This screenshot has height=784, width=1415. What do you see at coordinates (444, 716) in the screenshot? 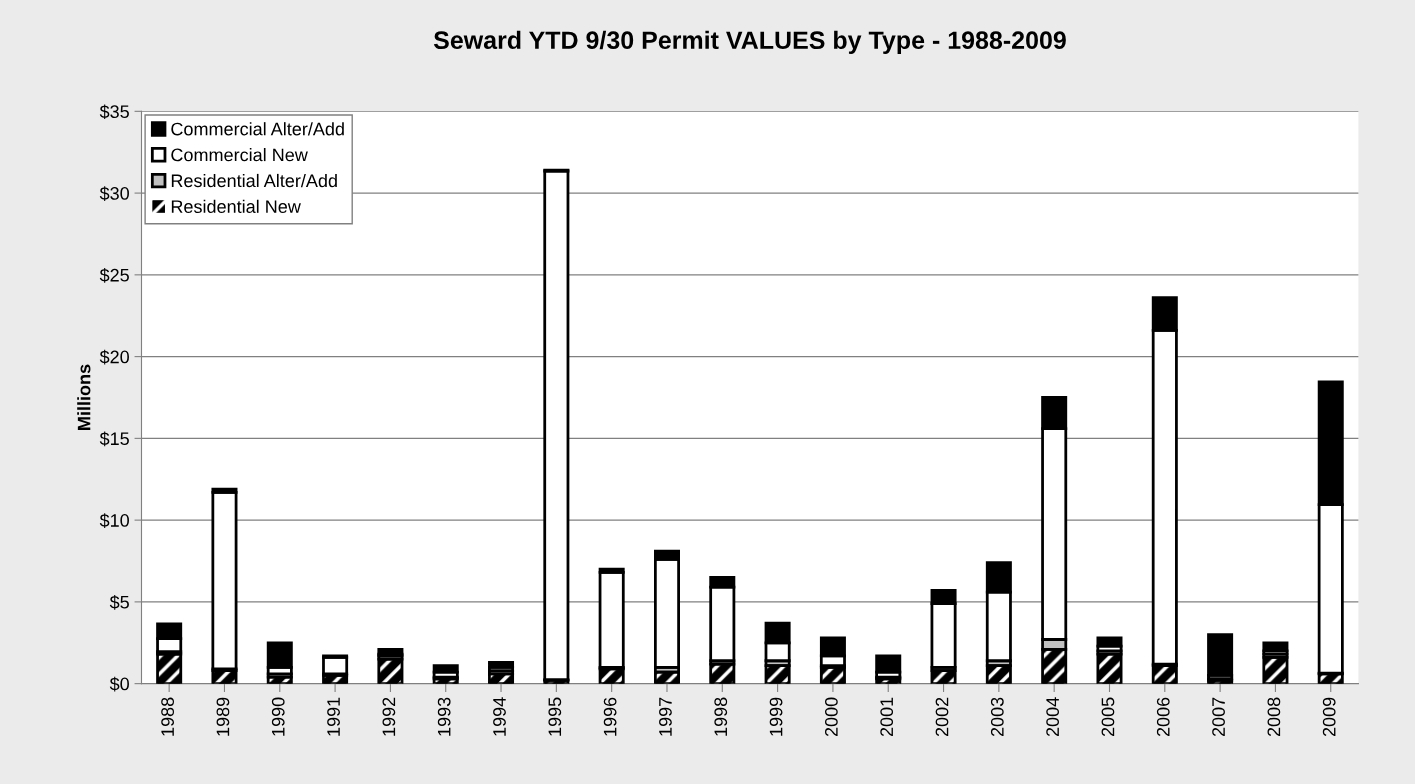
I see `x-tick-label: 1993` at bounding box center [444, 716].